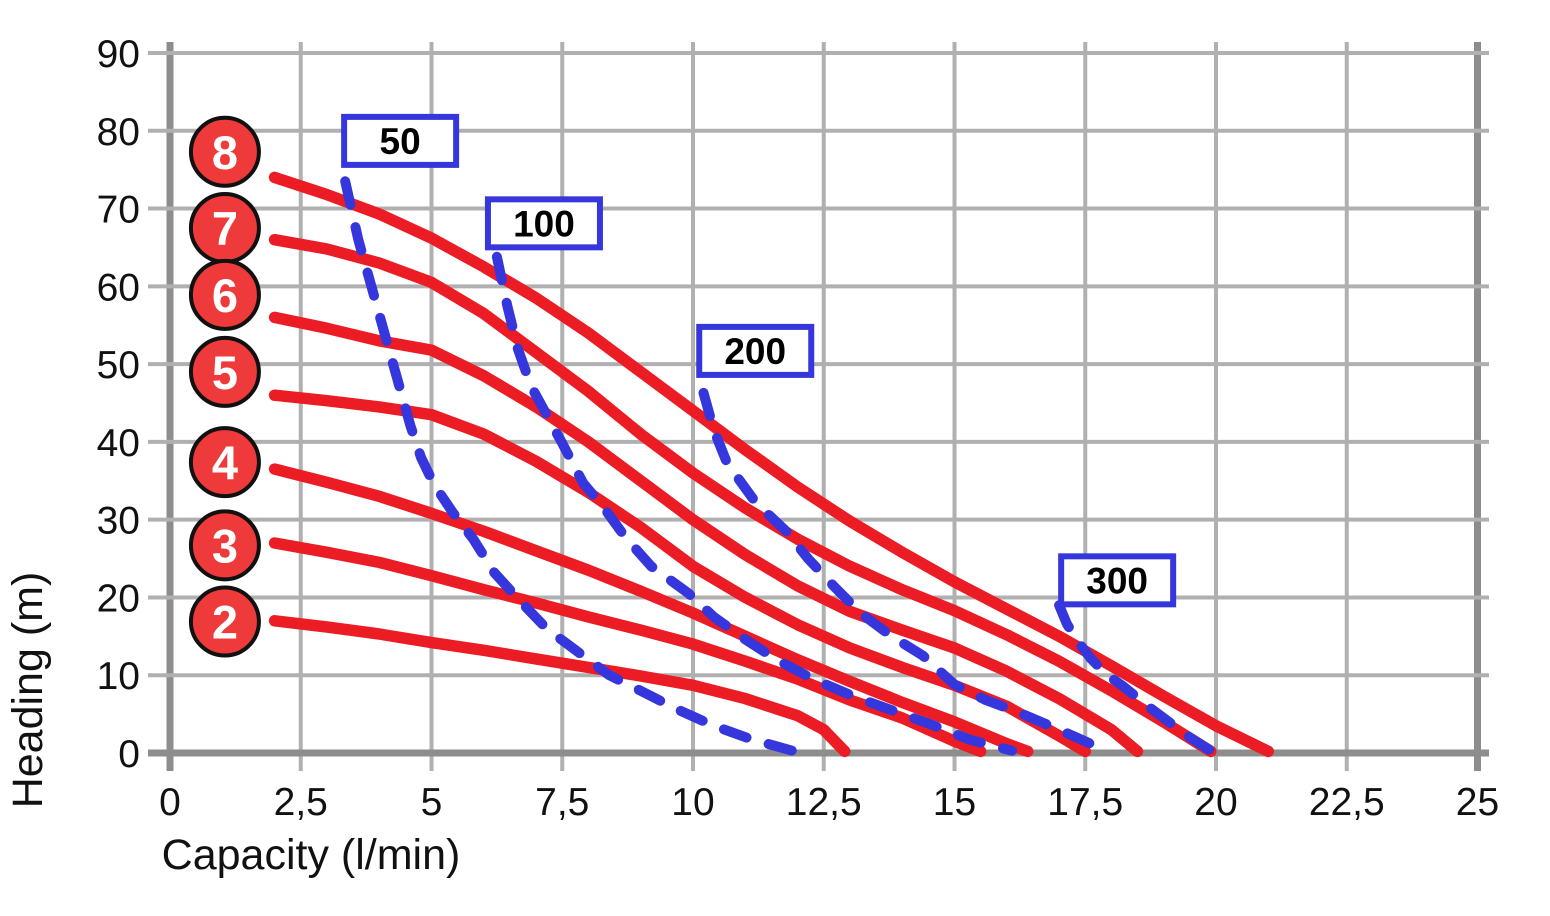  What do you see at coordinates (28, 690) in the screenshot?
I see `y-axis-title: Heading (m)` at bounding box center [28, 690].